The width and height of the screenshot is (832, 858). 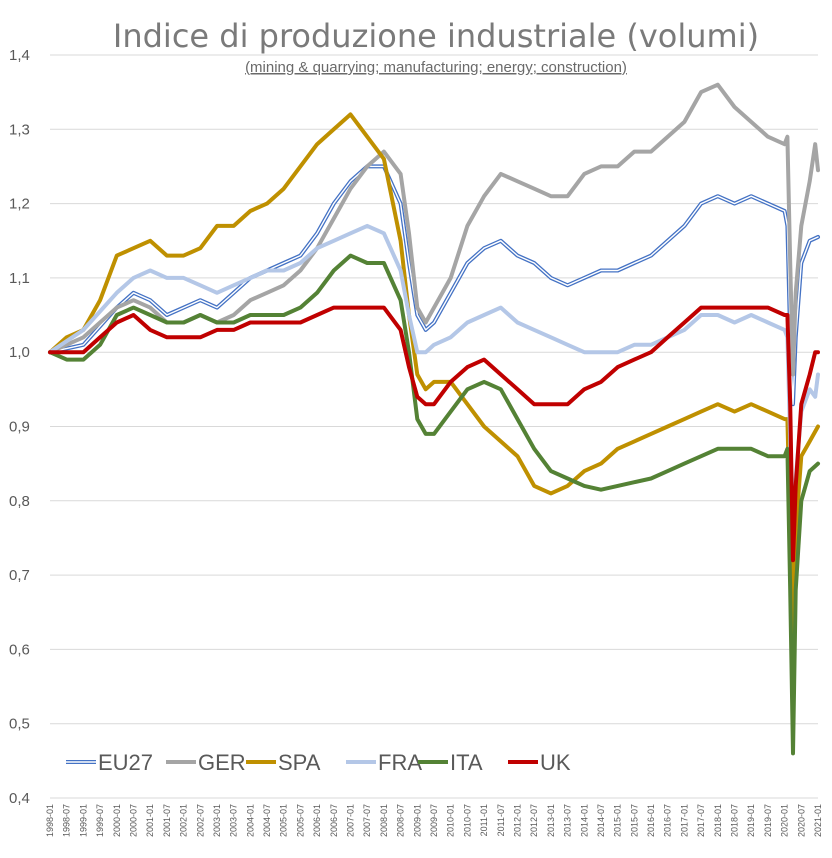 I want to click on legend-label-ger: GER, so click(x=222, y=762).